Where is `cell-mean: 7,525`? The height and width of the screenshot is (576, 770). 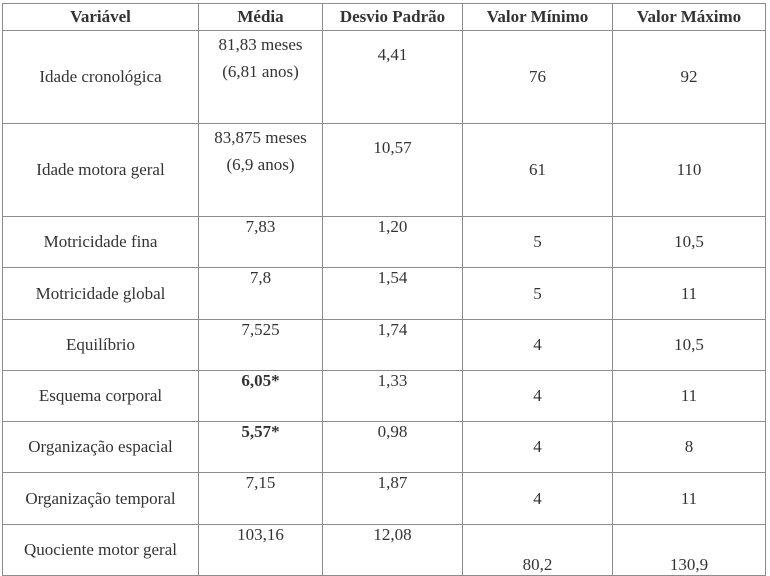
cell-mean: 7,525 is located at coordinates (260, 345).